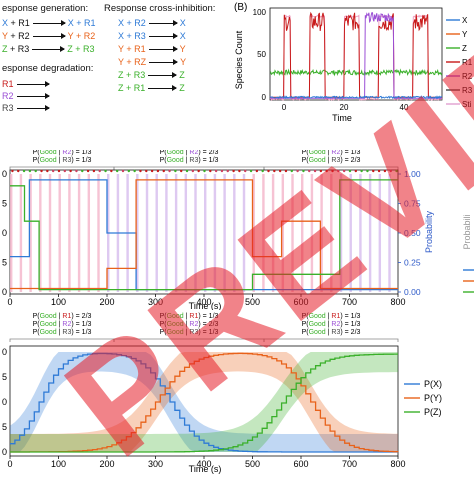 The image size is (474, 491). Describe the element at coordinates (261, 54) in the screenshot. I see `panel-b-ytick: 50` at that location.